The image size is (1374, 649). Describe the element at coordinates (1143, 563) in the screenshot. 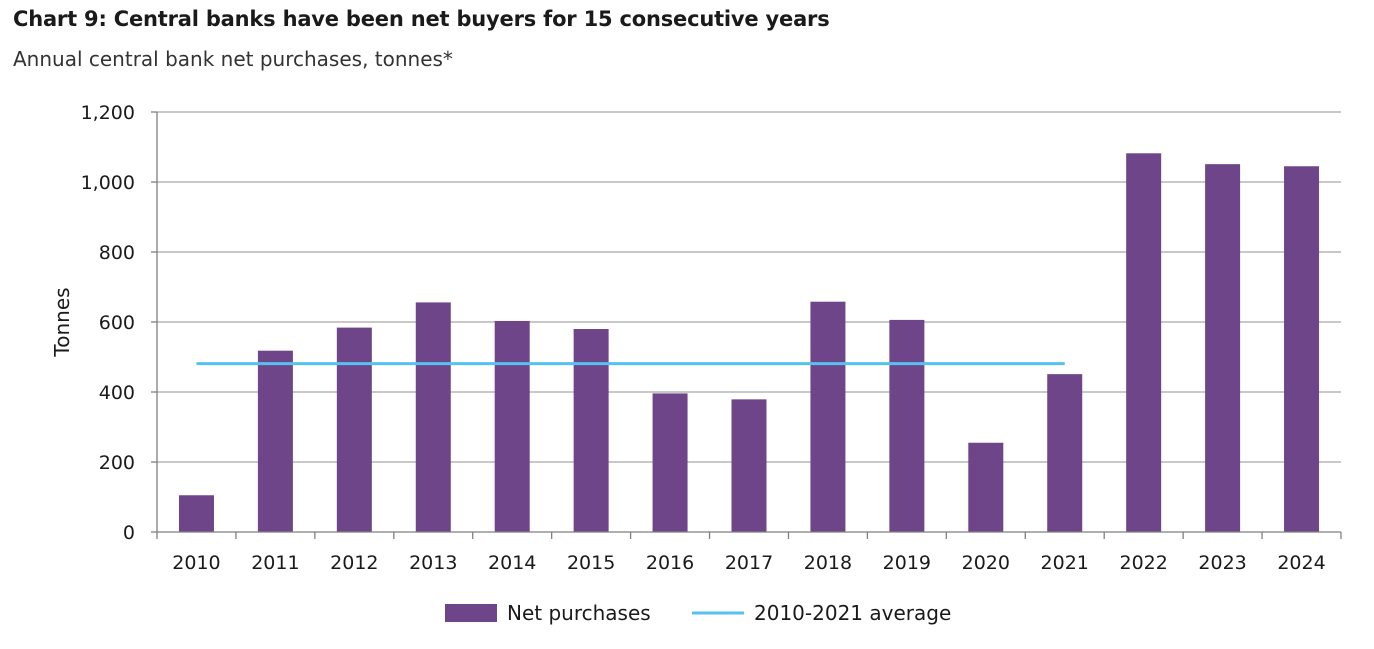

I see `x-tick-label: 2022` at that location.